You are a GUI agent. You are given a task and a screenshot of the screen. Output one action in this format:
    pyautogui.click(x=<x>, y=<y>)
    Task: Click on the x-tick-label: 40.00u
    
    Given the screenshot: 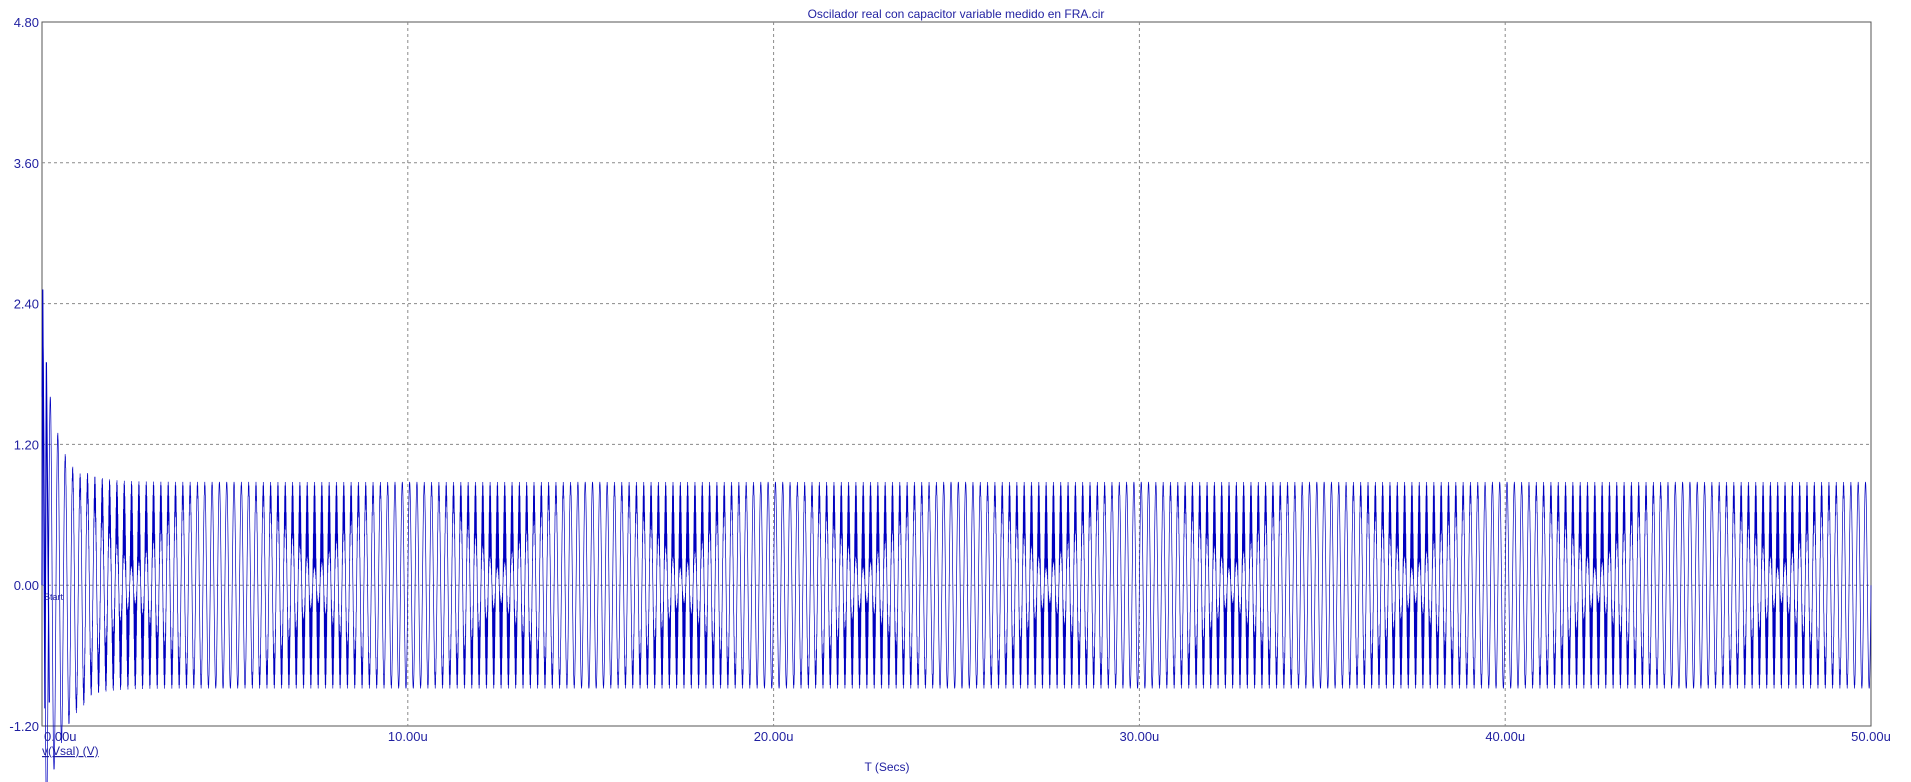 What is the action you would take?
    pyautogui.click(x=1505, y=736)
    